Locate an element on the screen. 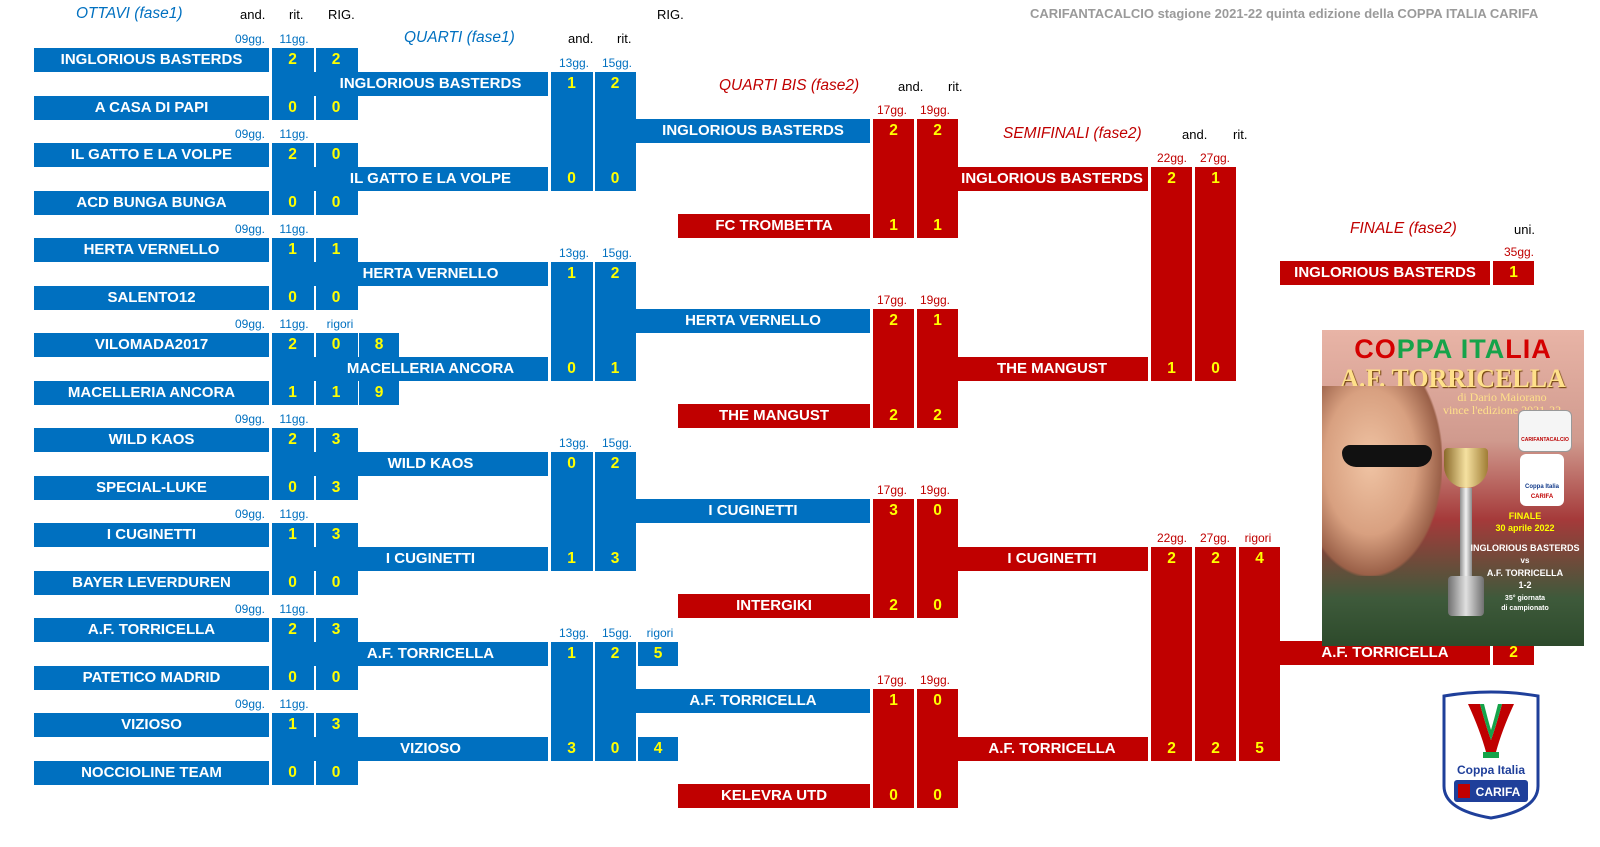 This screenshot has width=1600, height=847. quarti-round-rit: 15gg. is located at coordinates (617, 253).